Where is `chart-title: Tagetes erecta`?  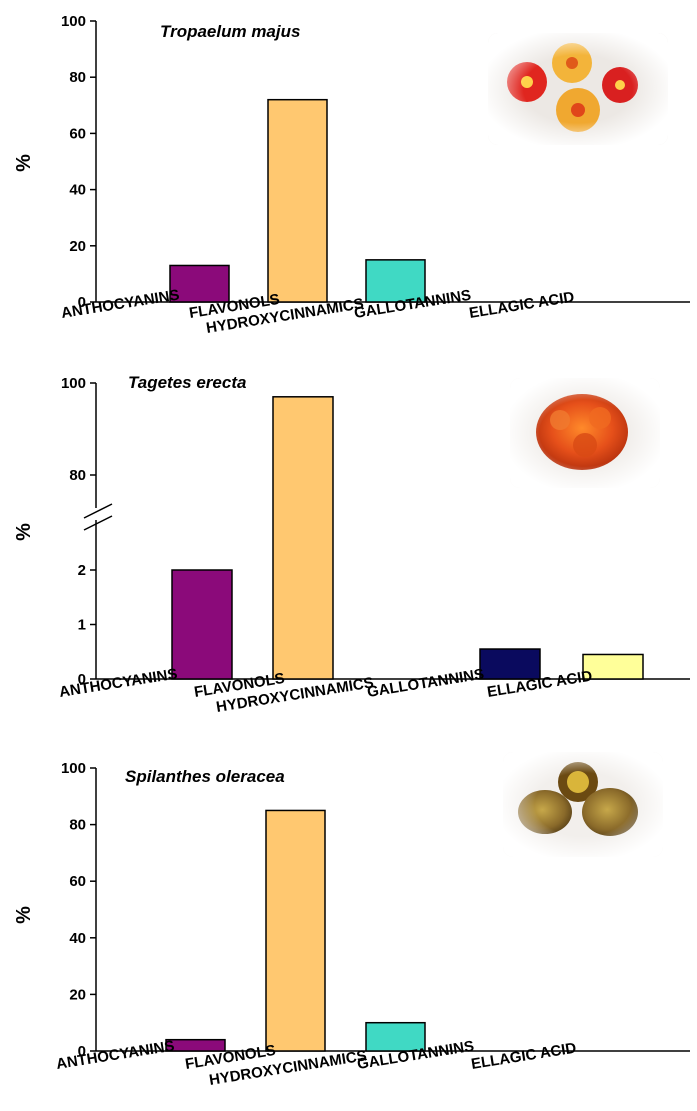 chart-title: Tagetes erecta is located at coordinates (187, 382).